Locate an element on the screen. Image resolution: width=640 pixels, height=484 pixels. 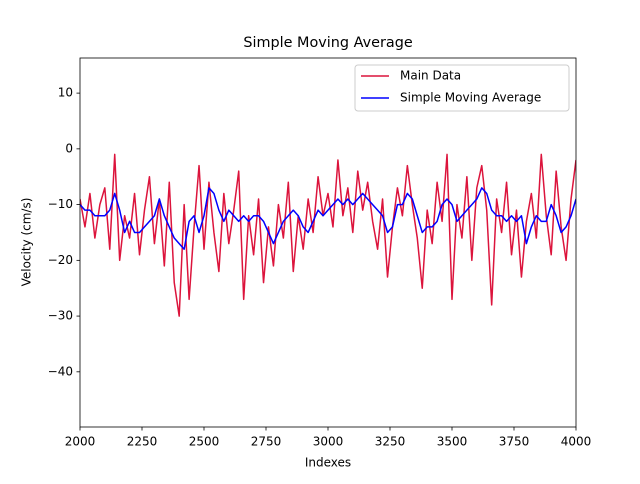
y-tick-label: 10 is located at coordinates (65, 93).